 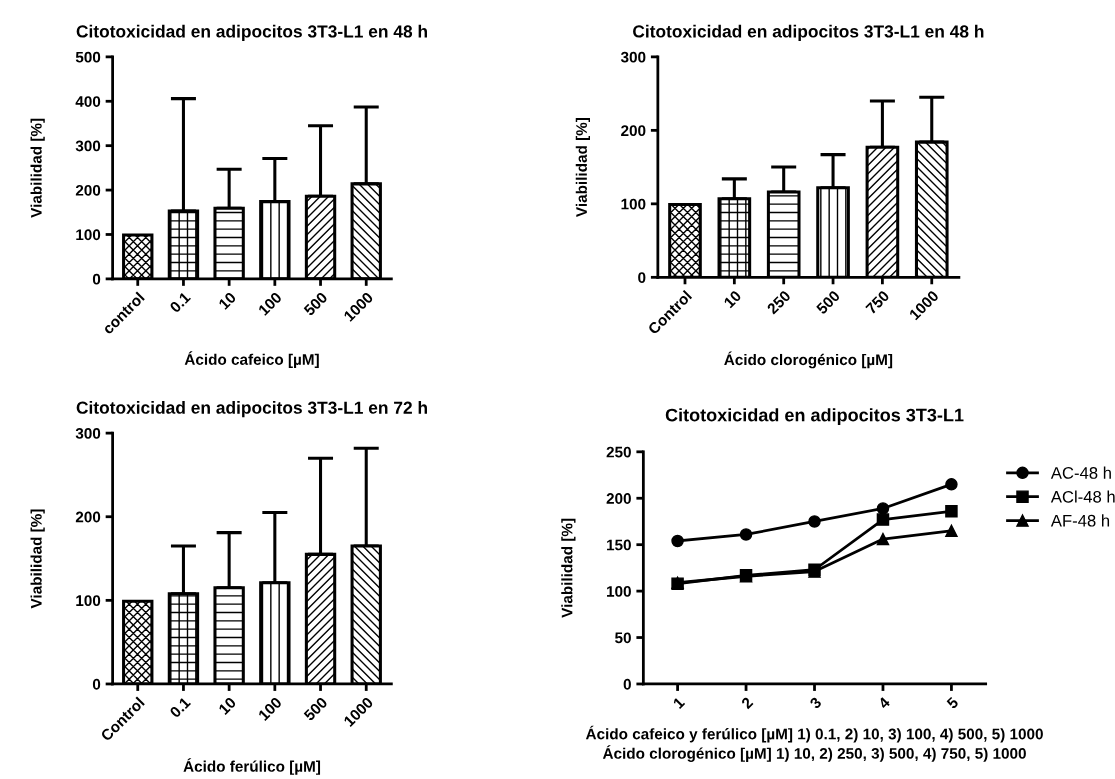 What do you see at coordinates (1082, 496) in the screenshot?
I see `legend-label: ACl-48 h` at bounding box center [1082, 496].